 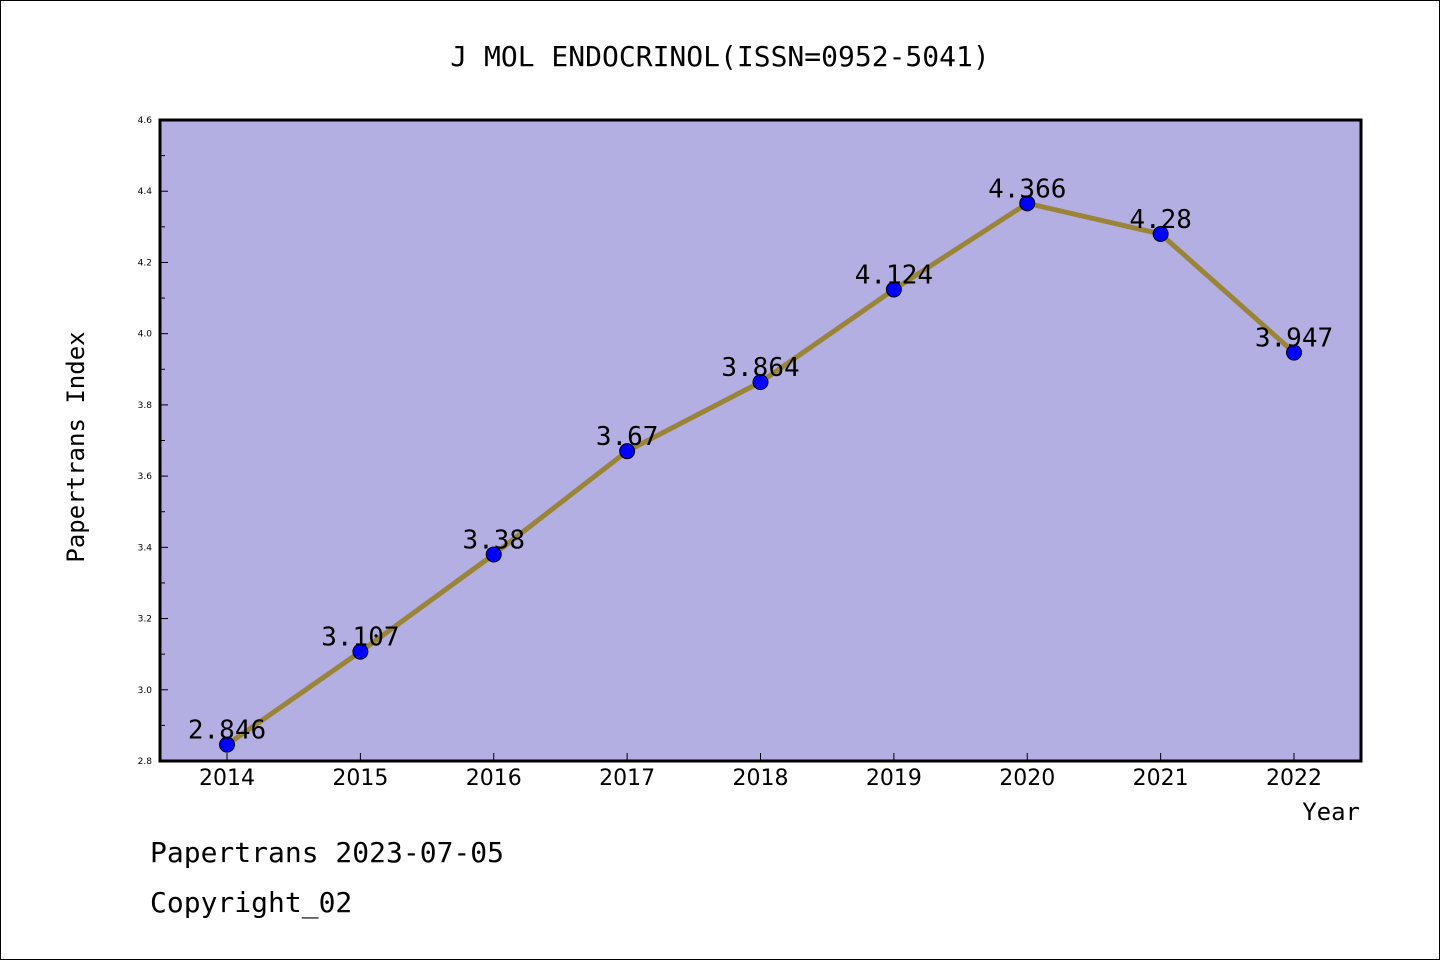 I want to click on x-axis: 2014 2015 2016 2017 2018 2019 2020 2021 2022, so click(x=760, y=772).